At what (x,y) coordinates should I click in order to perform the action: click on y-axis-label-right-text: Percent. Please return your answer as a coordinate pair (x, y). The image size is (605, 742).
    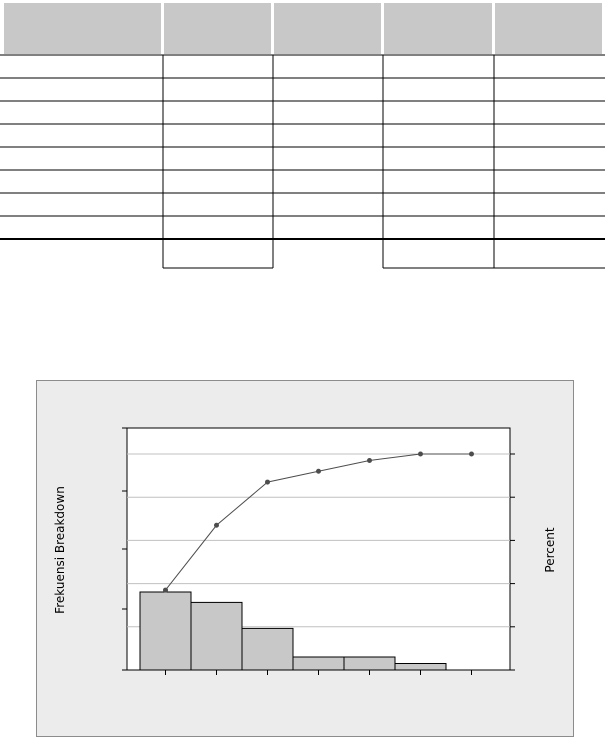
    Looking at the image, I should click on (550, 550).